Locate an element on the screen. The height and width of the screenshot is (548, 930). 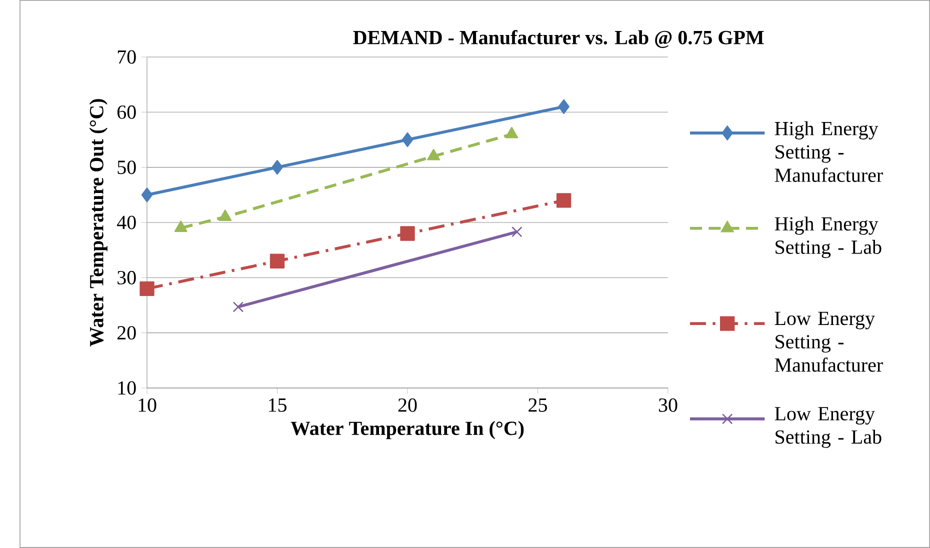
chart-title: DEMAND - Manufacturer vs. Lab @ 0.75 GPM is located at coordinates (558, 39).